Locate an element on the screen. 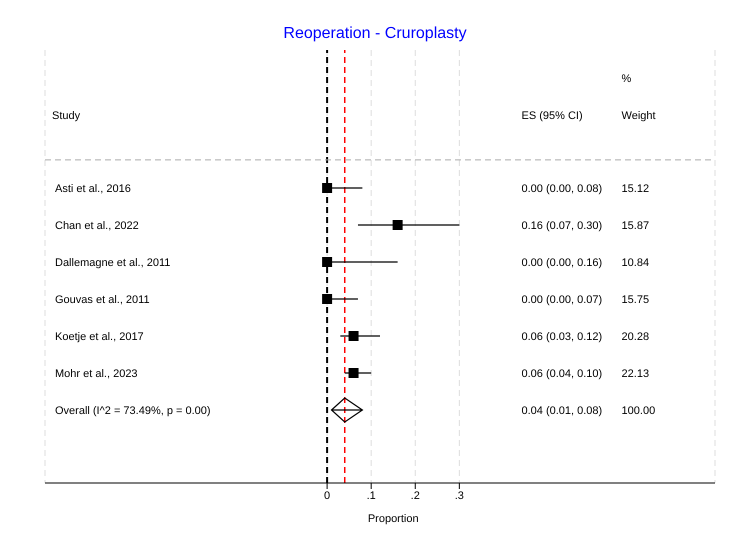  annotation: 100.00 is located at coordinates (639, 411).